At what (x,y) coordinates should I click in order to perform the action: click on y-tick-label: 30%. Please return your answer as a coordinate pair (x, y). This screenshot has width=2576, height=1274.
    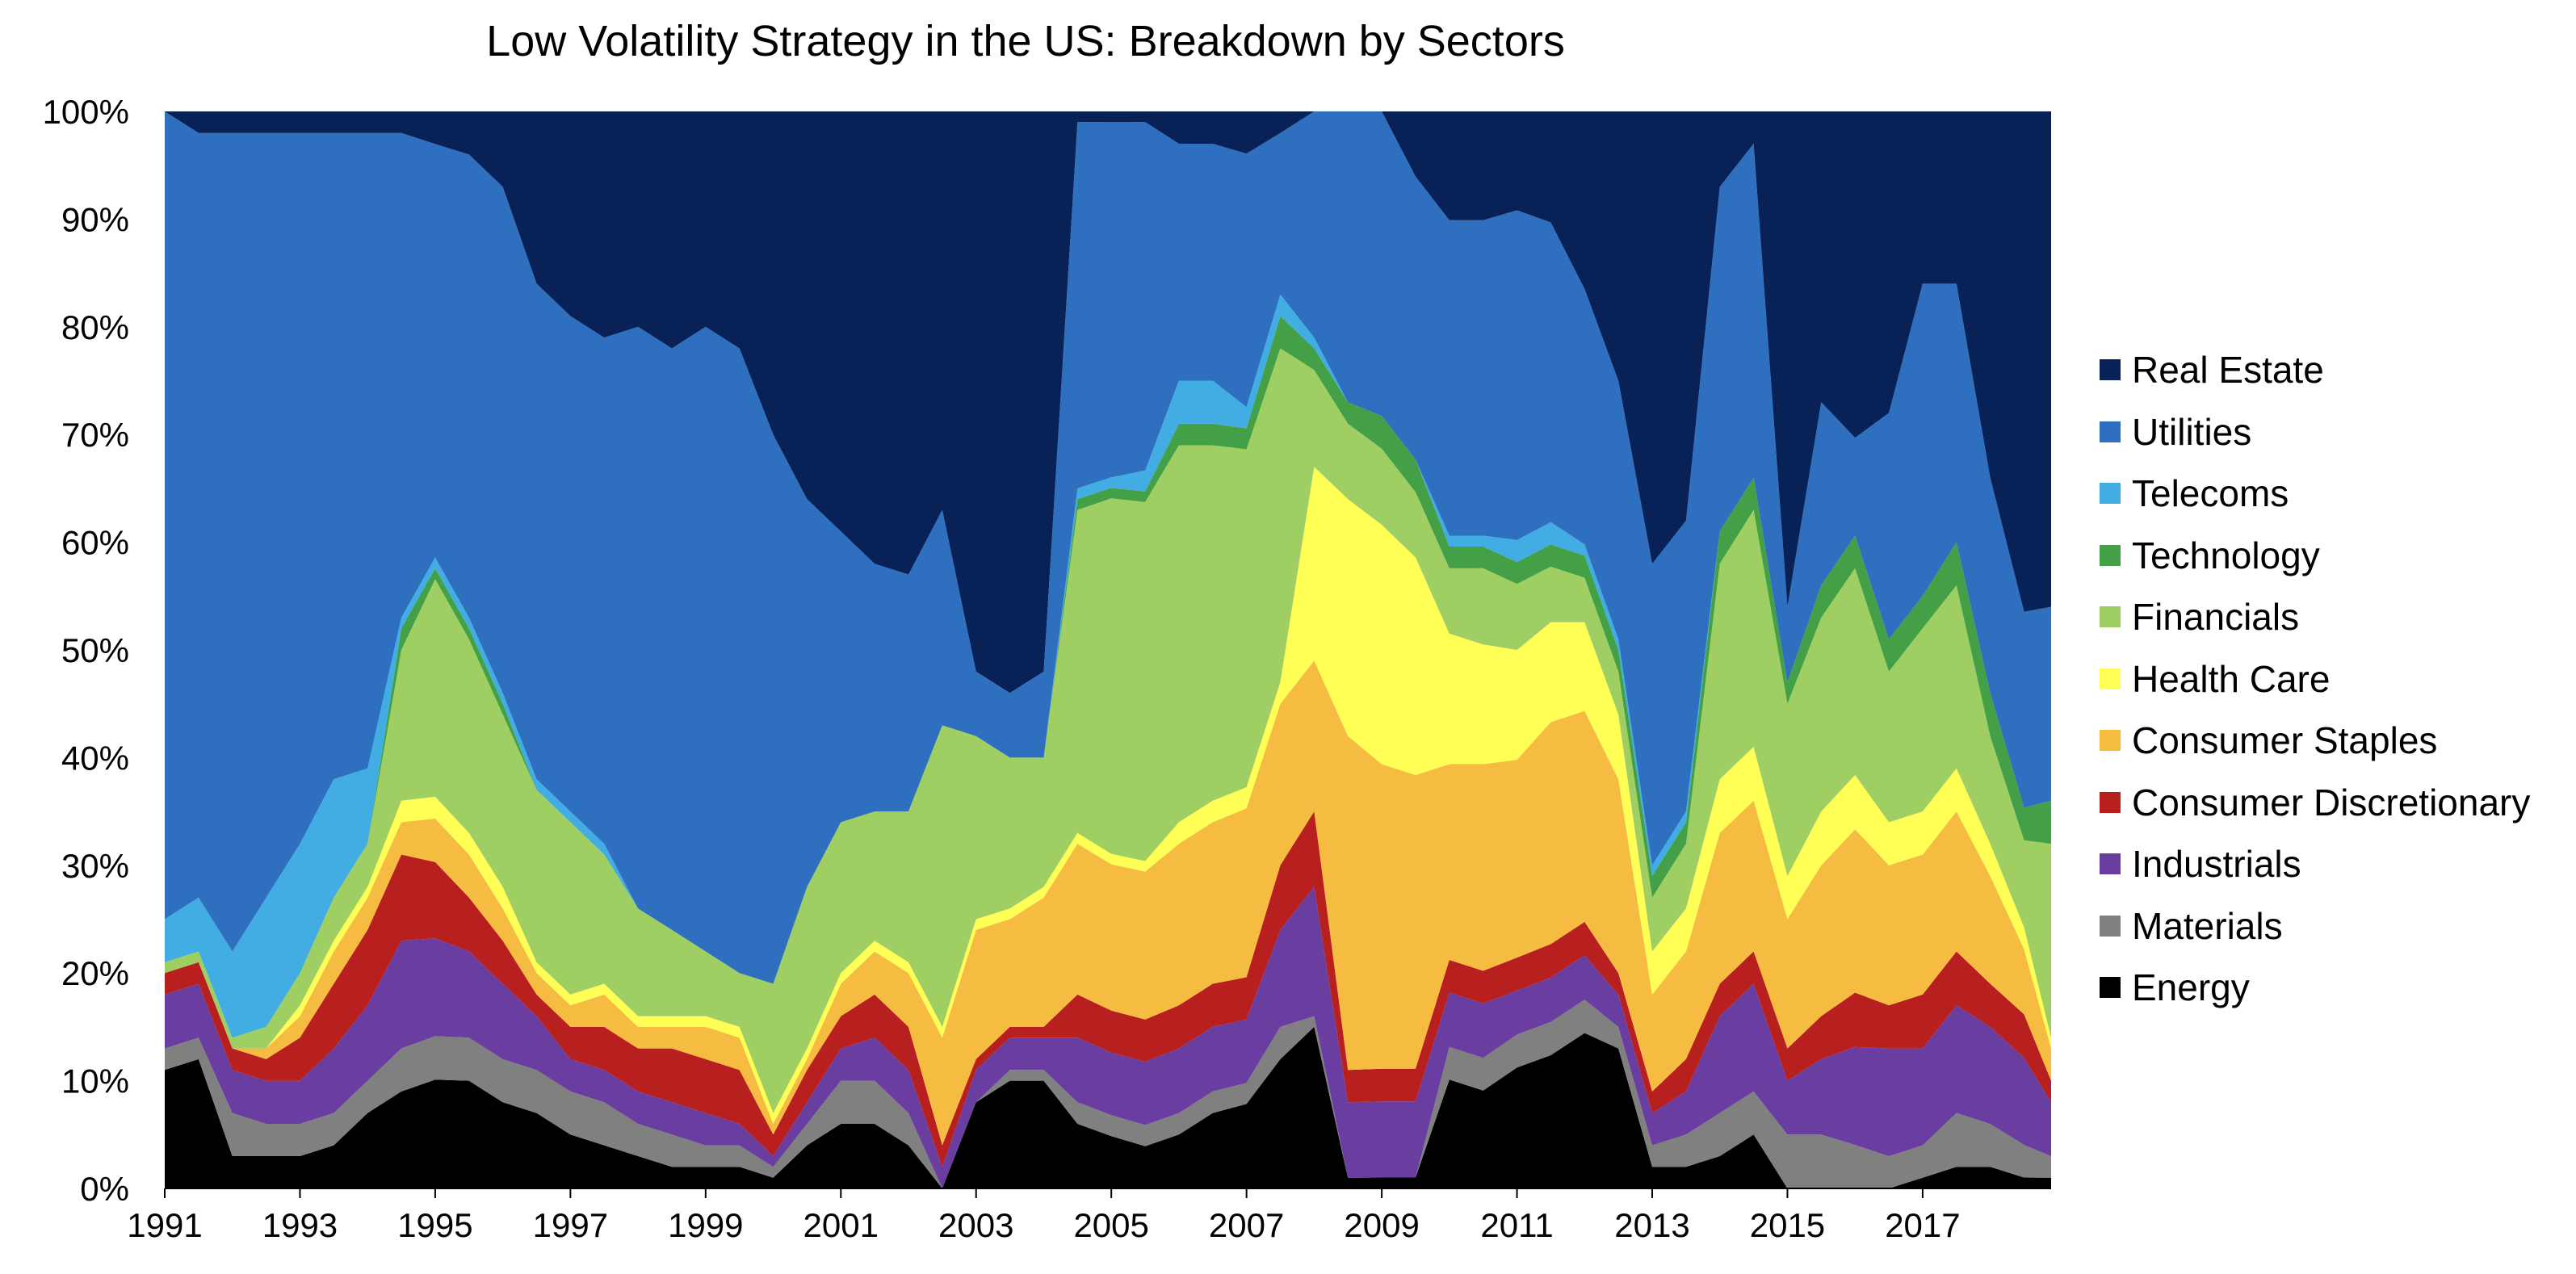
    Looking at the image, I should click on (95, 866).